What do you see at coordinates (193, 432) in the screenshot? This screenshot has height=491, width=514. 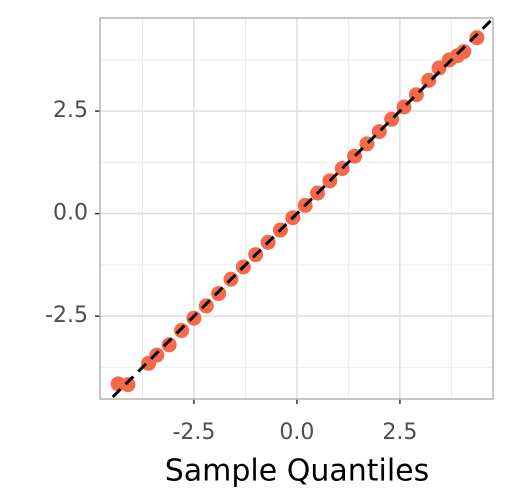 I see `x-tick-label: -2.5` at bounding box center [193, 432].